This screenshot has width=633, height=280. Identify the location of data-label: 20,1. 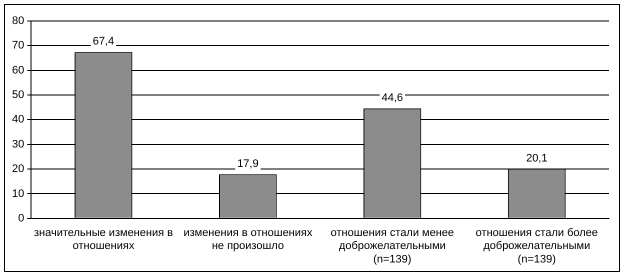
(537, 158).